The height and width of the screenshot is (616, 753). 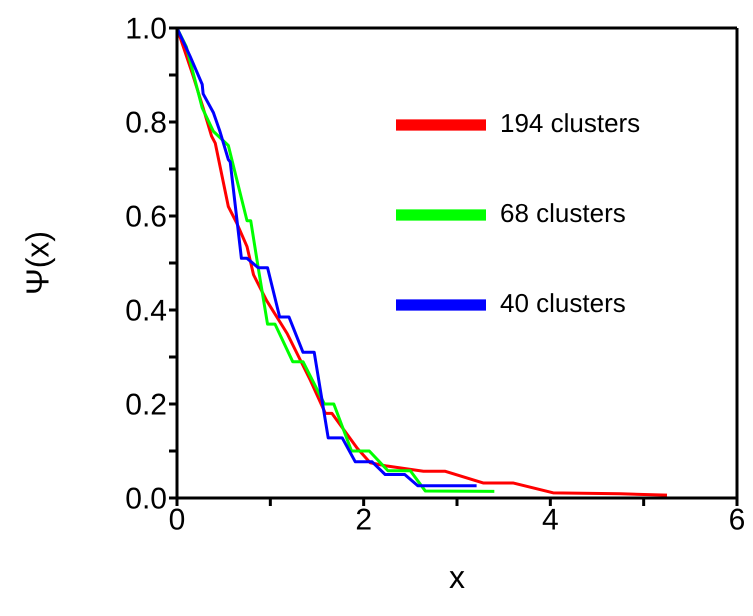 I want to click on x-tick-label: 0, so click(x=177, y=519).